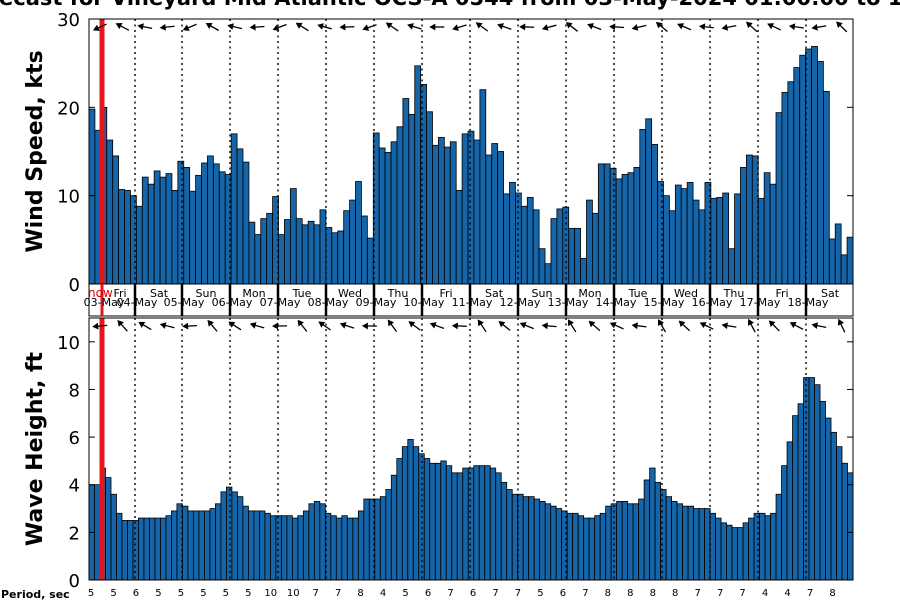  I want to click on y-tick-label: 20, so click(68, 108).